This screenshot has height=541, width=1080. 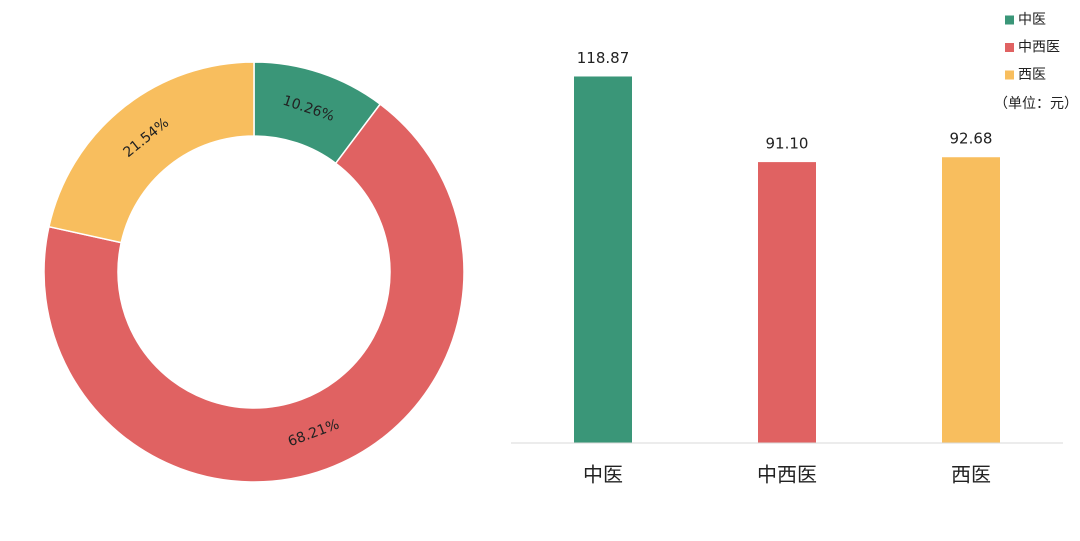 What do you see at coordinates (1036, 104) in the screenshot?
I see `unit-label: （单位：元）` at bounding box center [1036, 104].